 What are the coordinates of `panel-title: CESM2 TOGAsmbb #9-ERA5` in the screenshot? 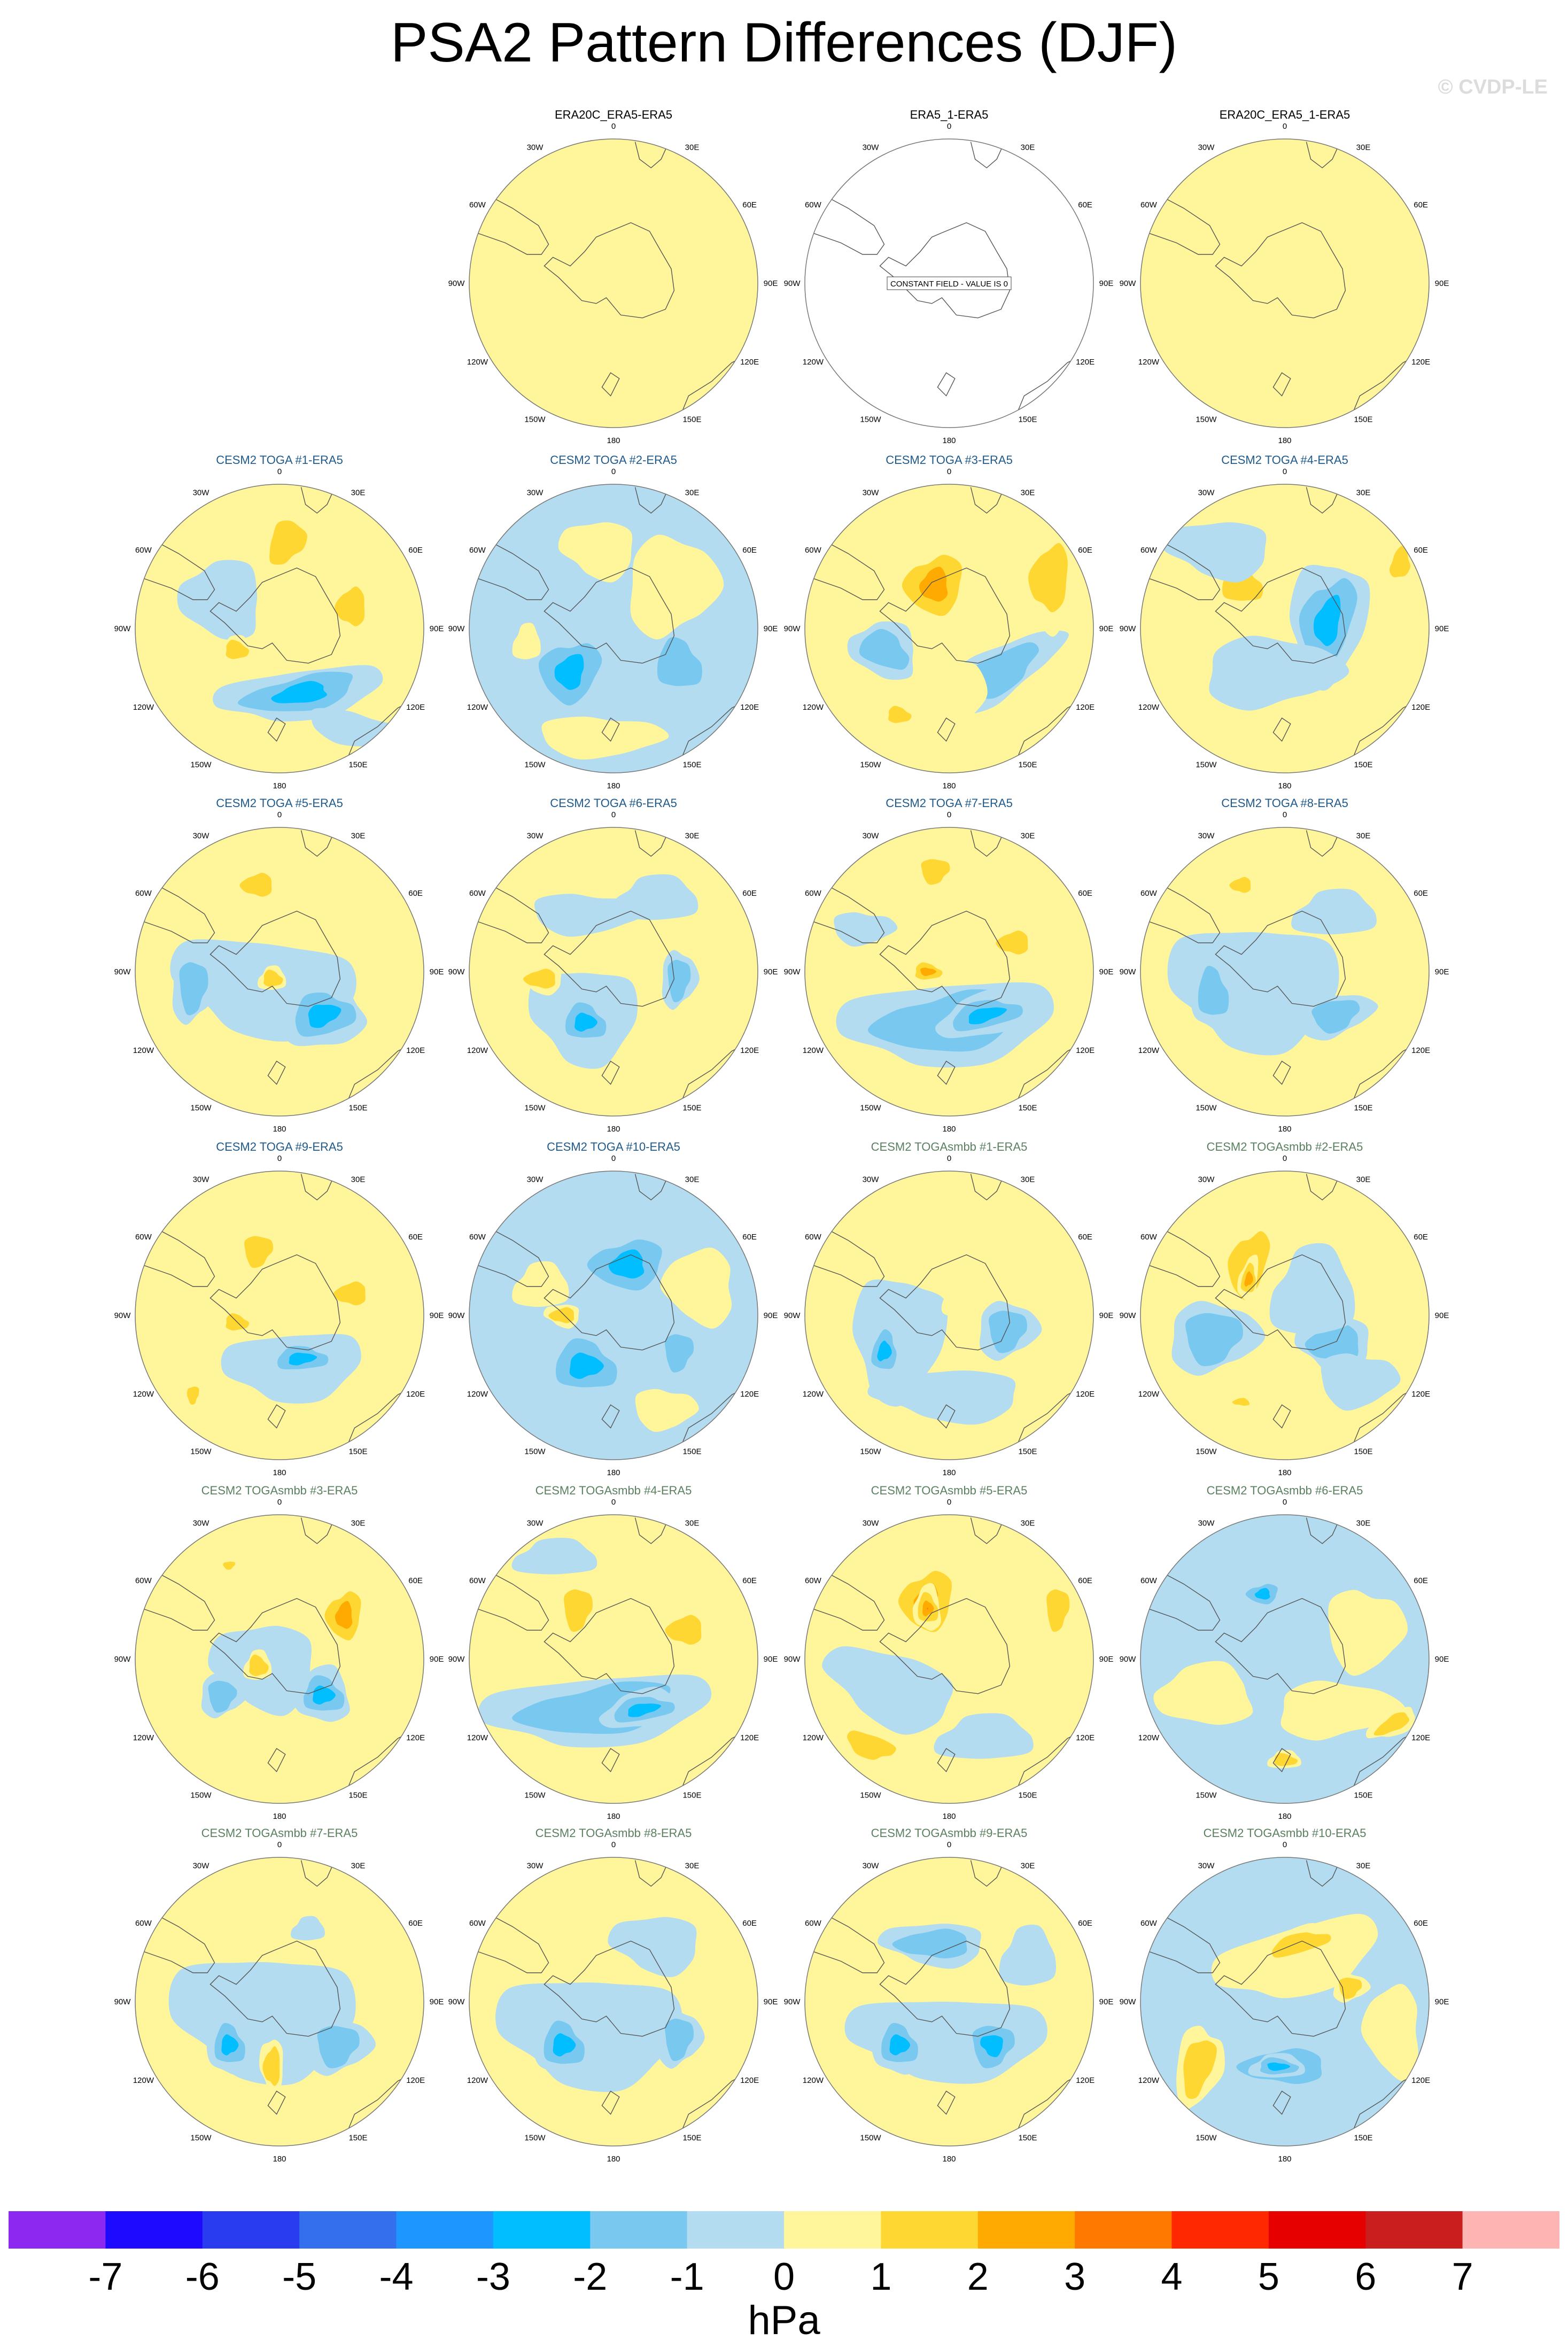 It's located at (950, 1833).